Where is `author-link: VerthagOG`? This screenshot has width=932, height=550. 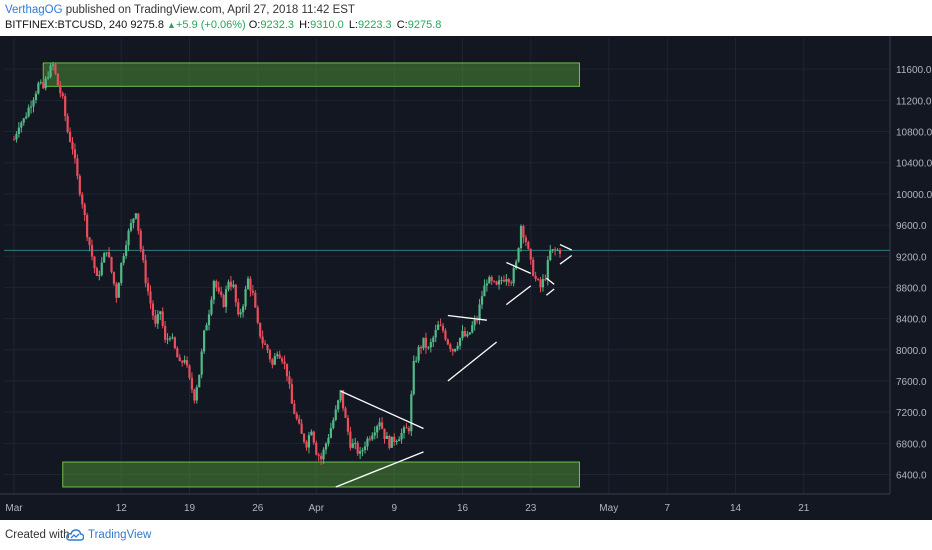 author-link: VerthagOG is located at coordinates (34, 10).